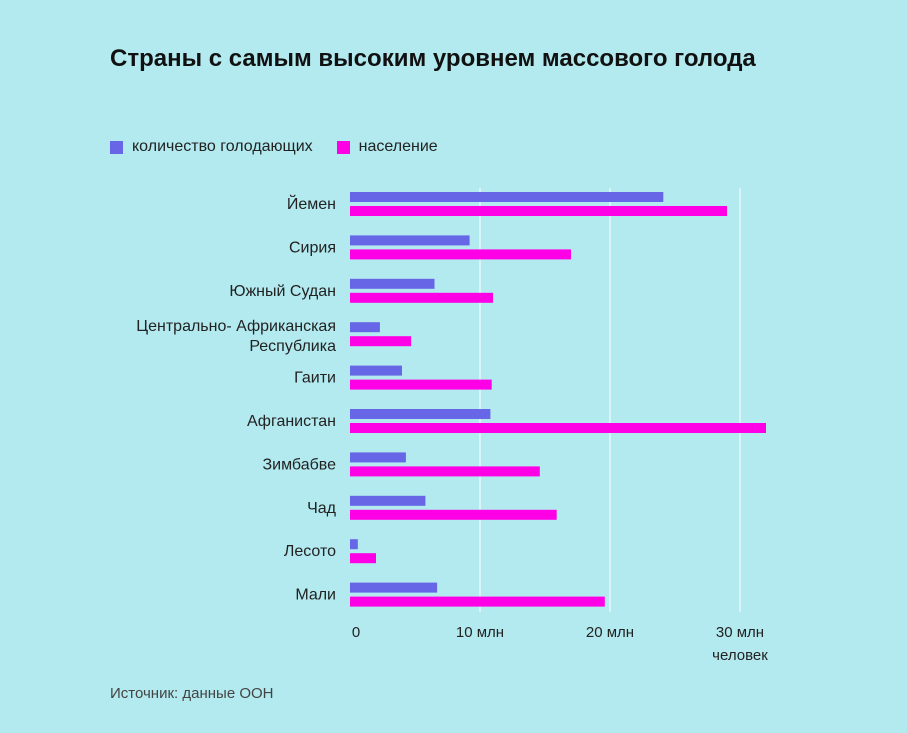 Image resolution: width=907 pixels, height=733 pixels. Describe the element at coordinates (480, 632) in the screenshot. I see `x-tick-label: 10 млн` at that location.